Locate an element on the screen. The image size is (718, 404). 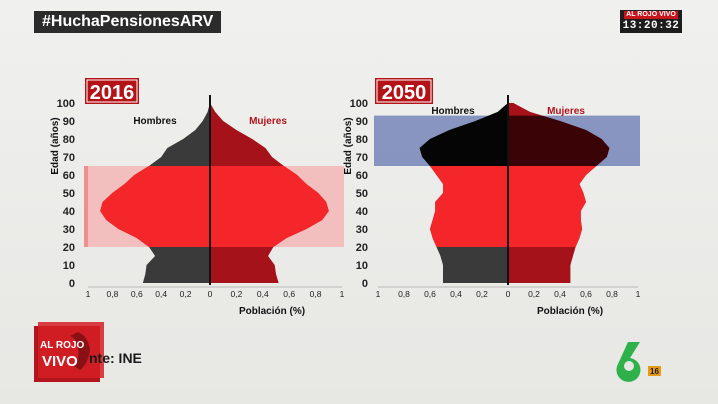
logo-text-top: AL ROJO is located at coordinates (62, 345).